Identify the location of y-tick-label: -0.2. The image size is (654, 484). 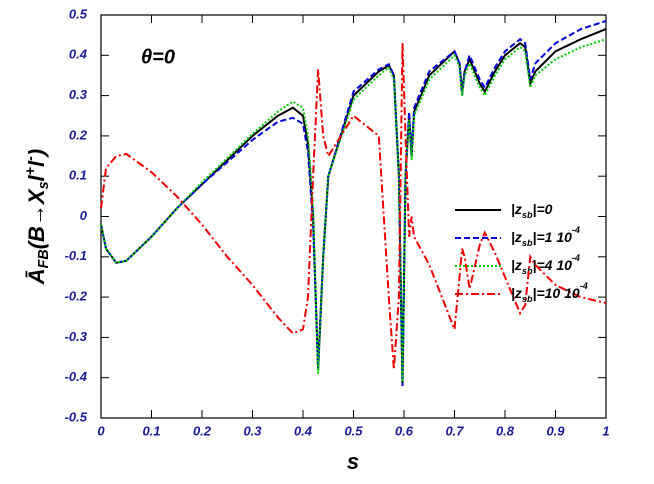
(76, 296).